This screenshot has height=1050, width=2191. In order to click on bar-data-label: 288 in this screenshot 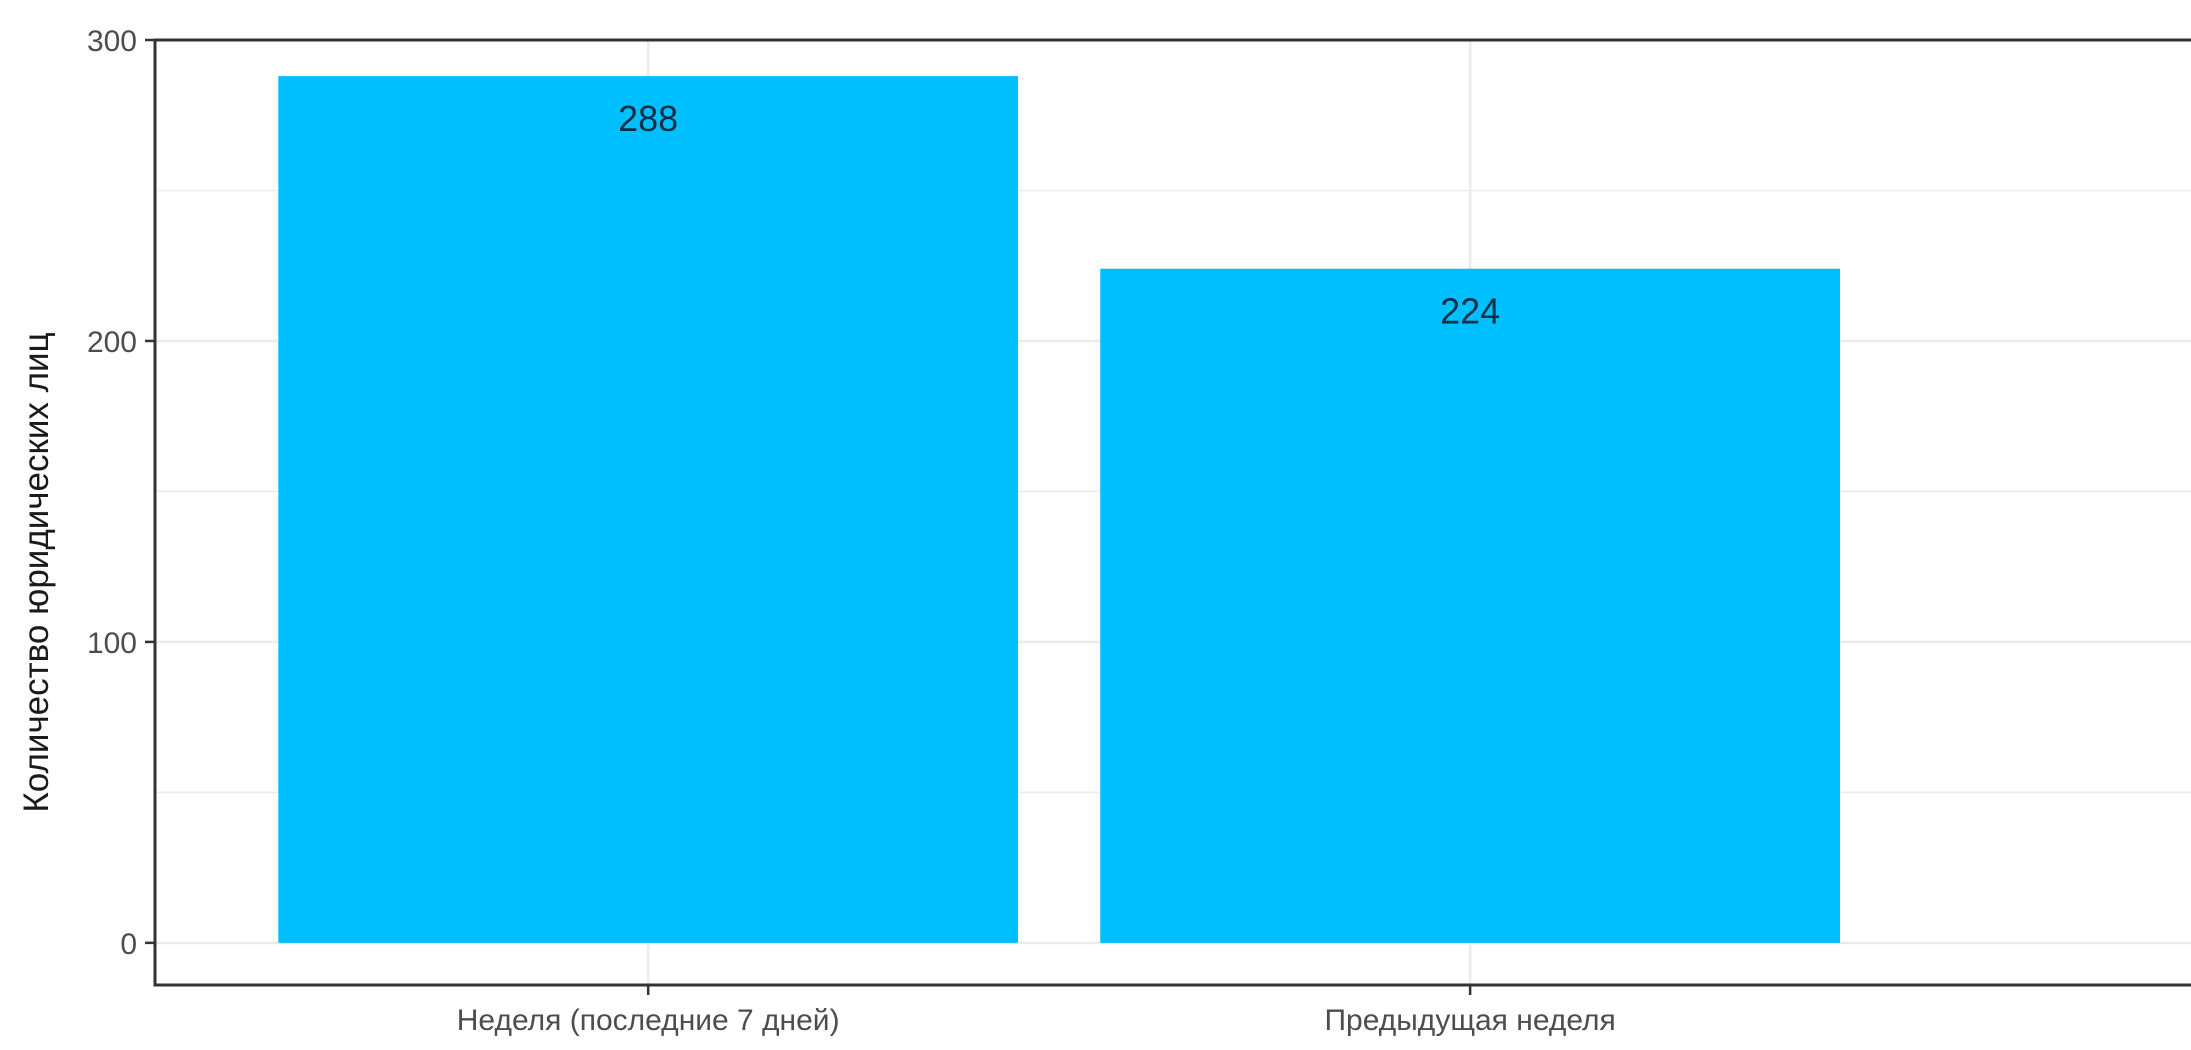, I will do `click(648, 118)`.